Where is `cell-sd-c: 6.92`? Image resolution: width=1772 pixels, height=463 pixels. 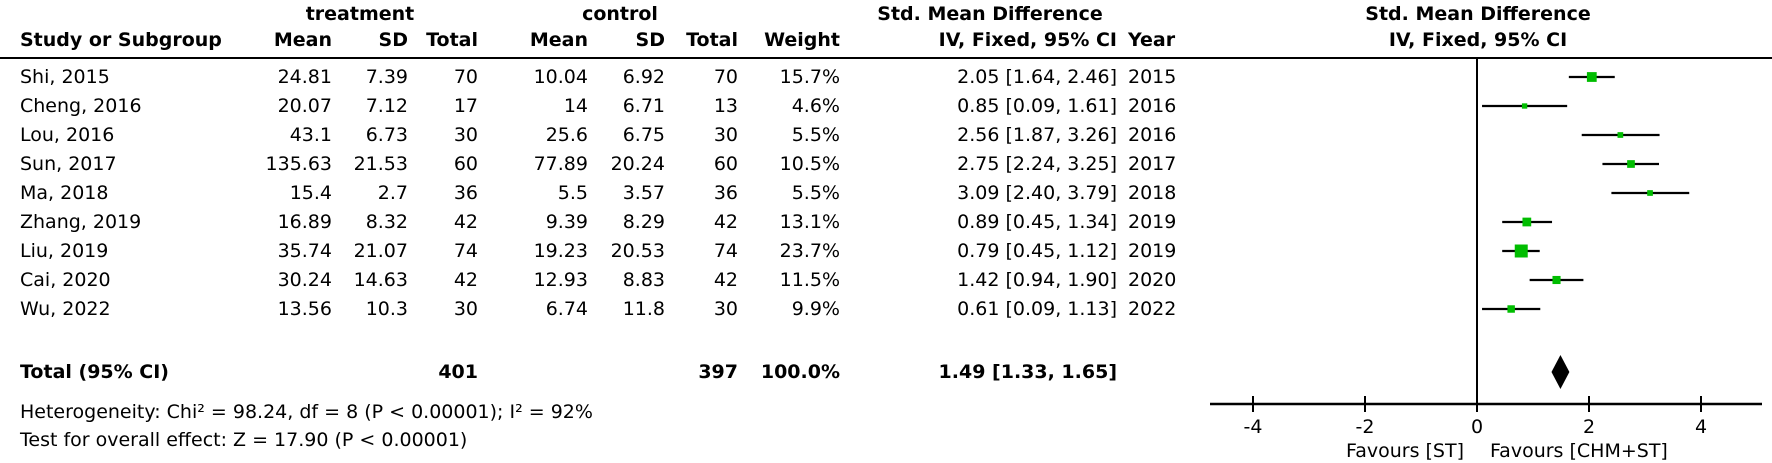 cell-sd-c: 6.92 is located at coordinates (643, 77).